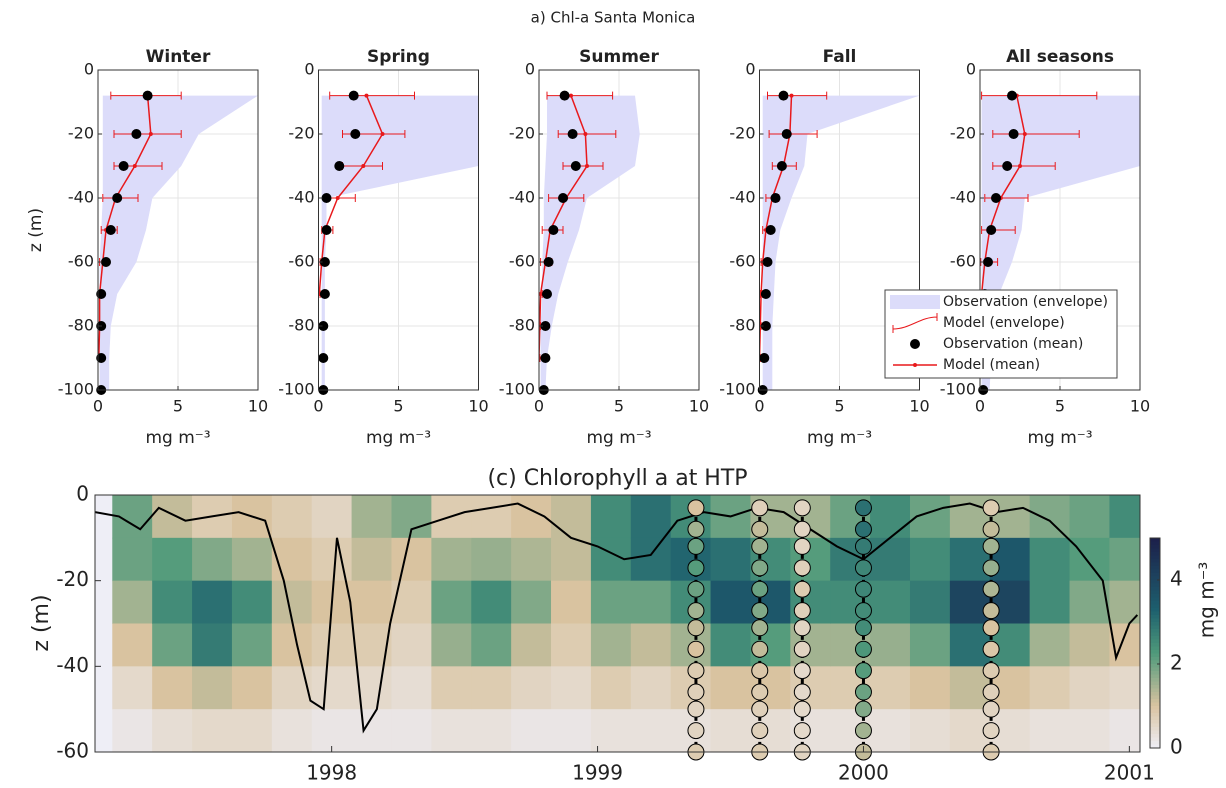  What do you see at coordinates (1155, 643) in the screenshot?
I see `colorbar-frame` at bounding box center [1155, 643].